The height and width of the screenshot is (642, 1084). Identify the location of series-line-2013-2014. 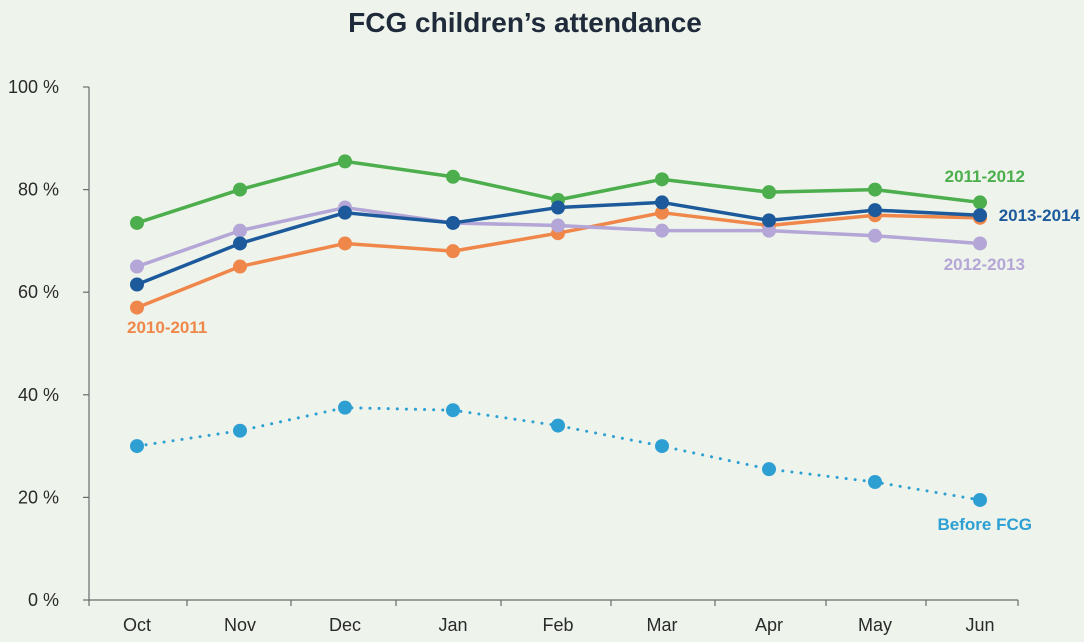
(558, 243).